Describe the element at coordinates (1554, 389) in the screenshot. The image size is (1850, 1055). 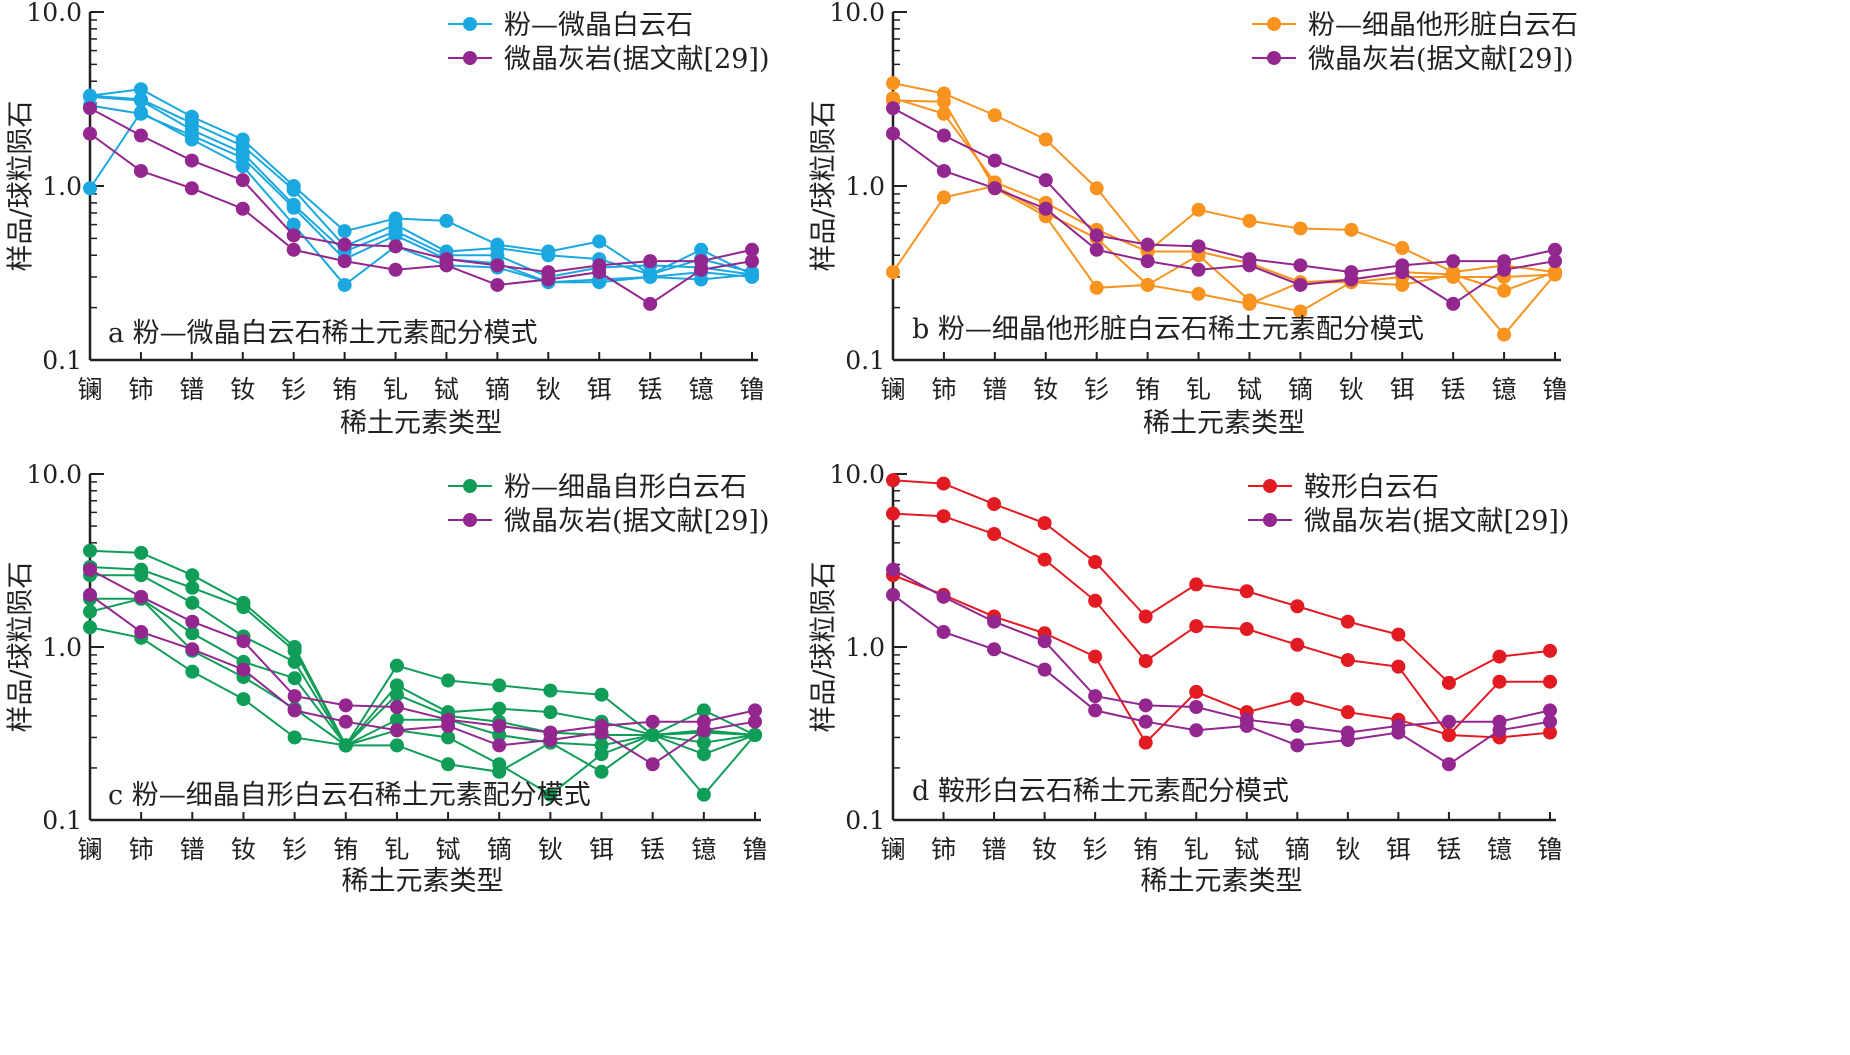
I see `x-tick-label: 镥` at that location.